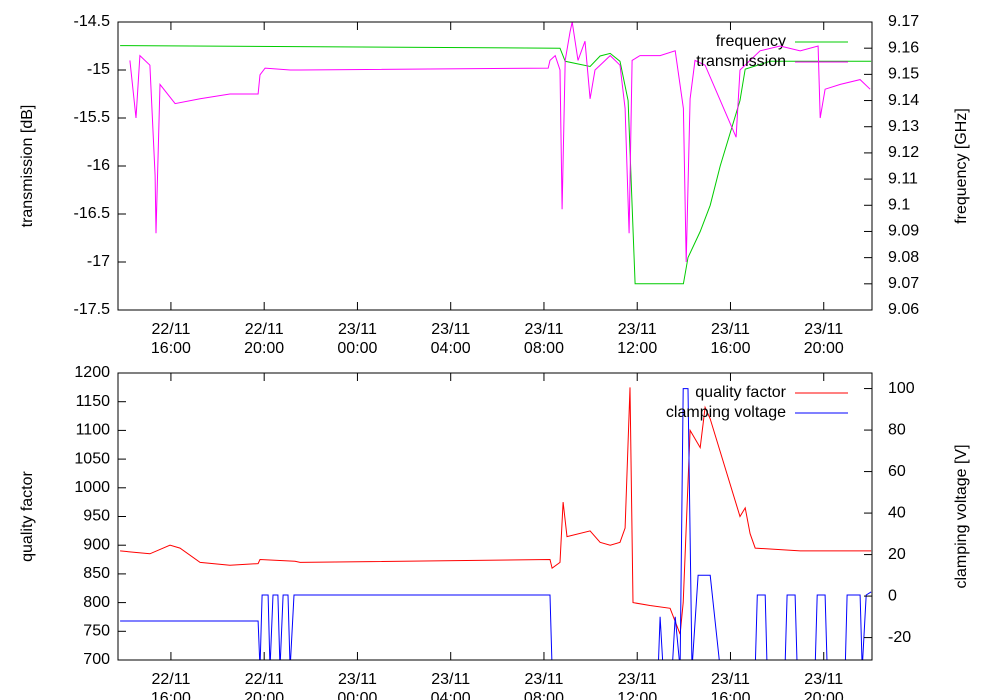  Describe the element at coordinates (903, 257) in the screenshot. I see `y2-tick-label: 9.08` at that location.